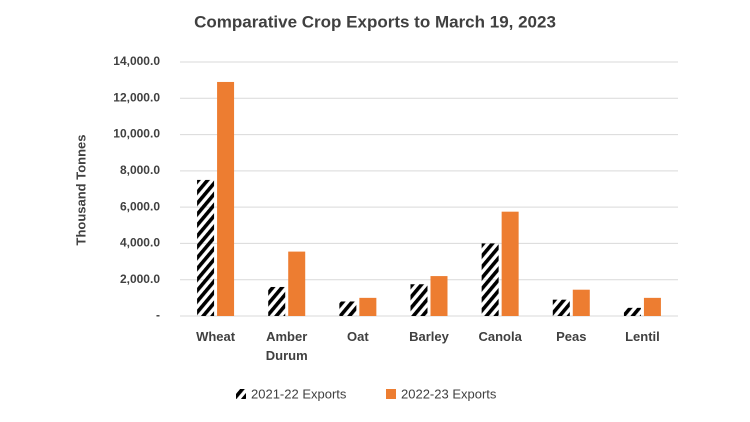 This screenshot has height=422, width=750. What do you see at coordinates (571, 336) in the screenshot?
I see `x-tick-label: Peas` at bounding box center [571, 336].